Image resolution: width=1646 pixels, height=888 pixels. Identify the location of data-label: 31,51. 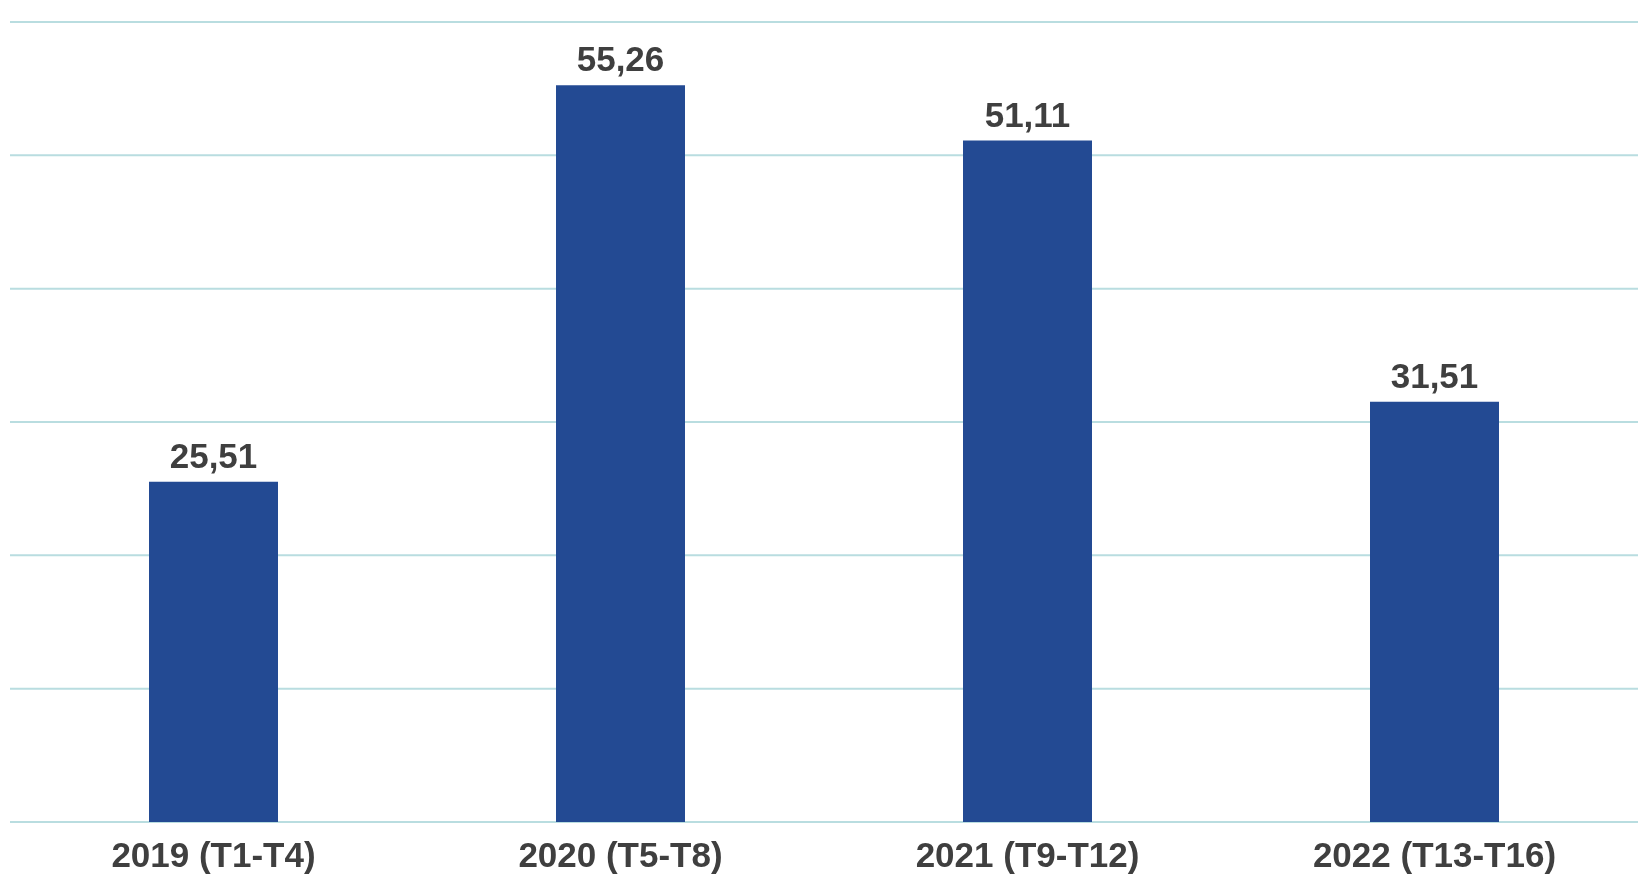
(1434, 375).